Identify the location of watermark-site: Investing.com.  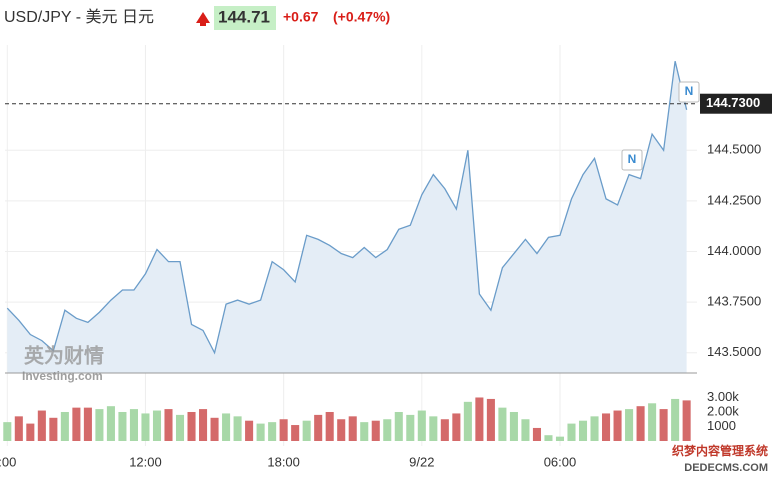
(62, 376).